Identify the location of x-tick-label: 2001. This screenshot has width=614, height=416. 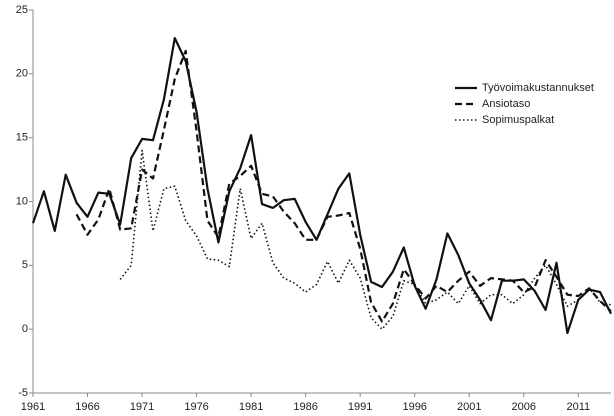
(469, 407).